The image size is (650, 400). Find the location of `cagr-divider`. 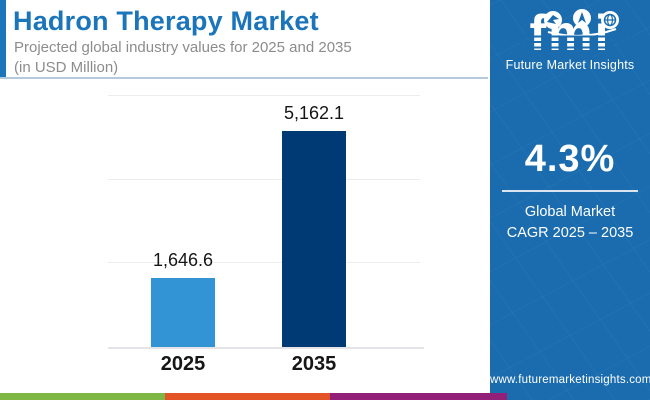

cagr-divider is located at coordinates (570, 191).